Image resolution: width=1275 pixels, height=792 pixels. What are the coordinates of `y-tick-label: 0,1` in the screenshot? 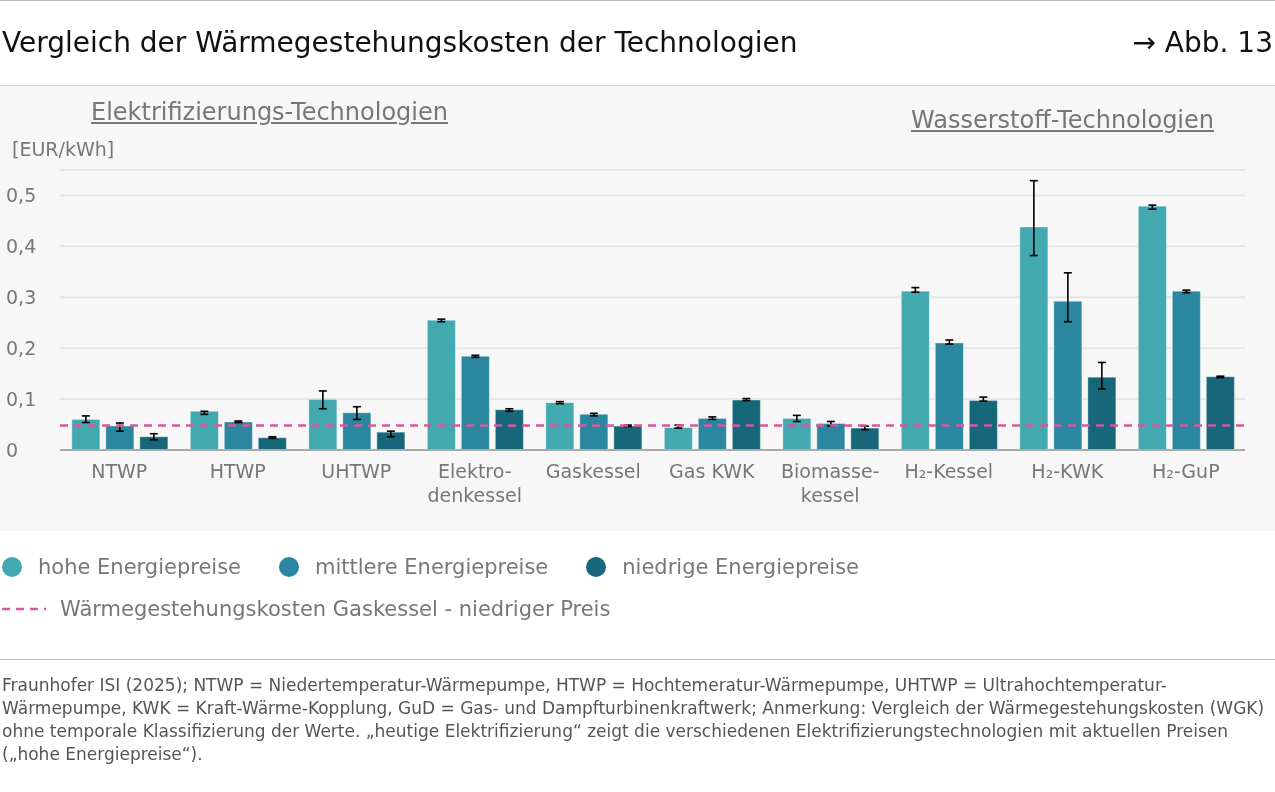 It's located at (21, 398).